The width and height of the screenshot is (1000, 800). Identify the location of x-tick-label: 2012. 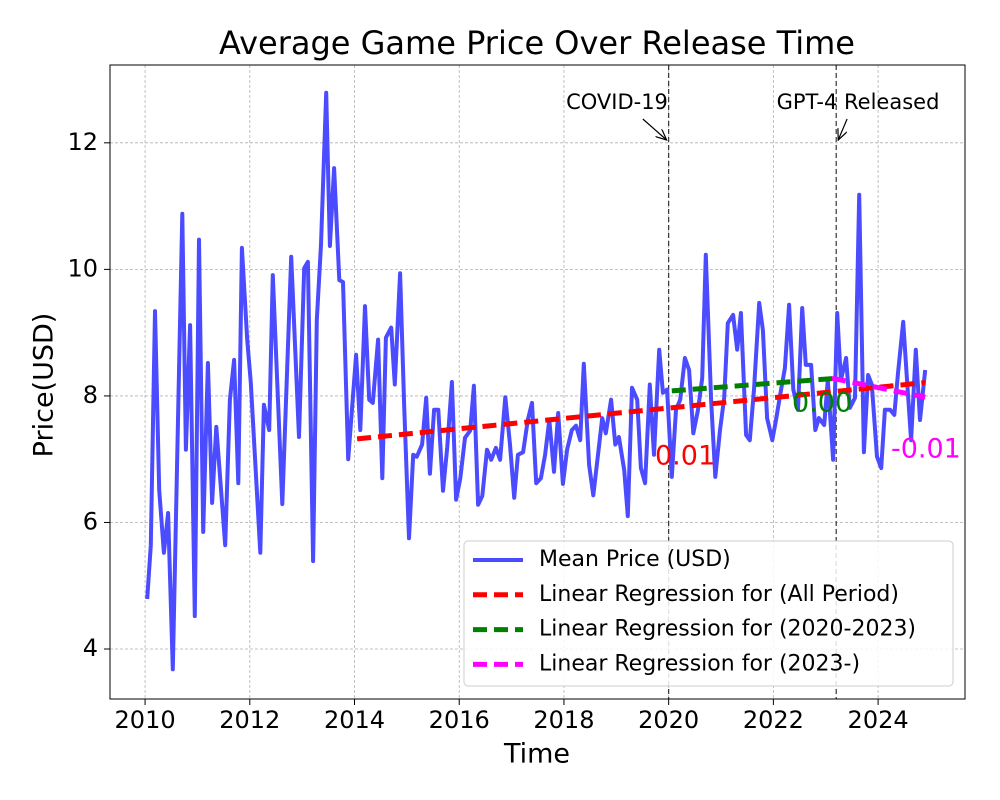
(249, 720).